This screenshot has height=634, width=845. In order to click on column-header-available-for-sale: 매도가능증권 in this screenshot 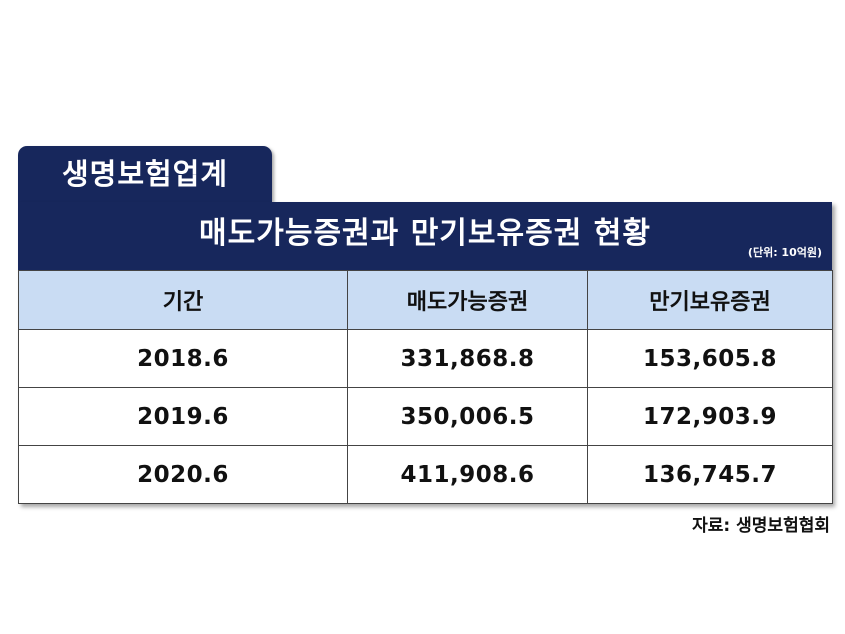, I will do `click(467, 300)`.